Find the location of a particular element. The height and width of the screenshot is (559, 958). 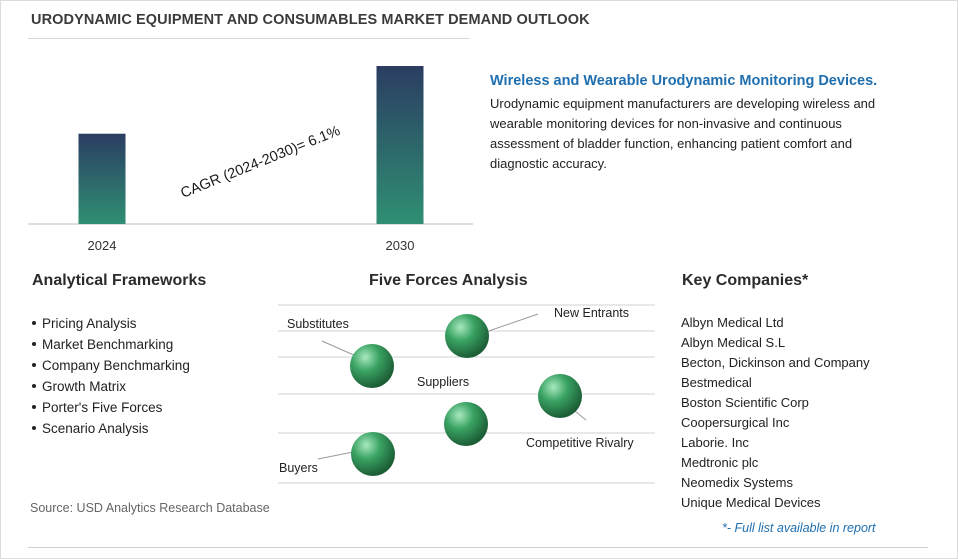

label-buyers: Buyers is located at coordinates (298, 468).